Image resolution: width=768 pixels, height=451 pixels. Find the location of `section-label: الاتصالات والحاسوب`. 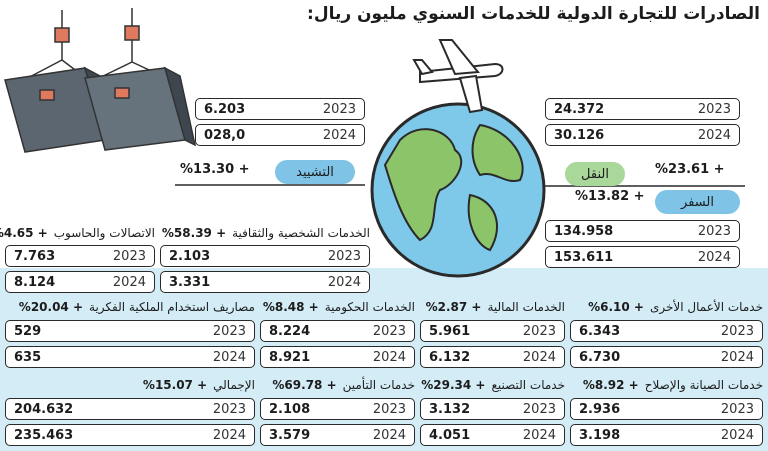

section-label: الاتصالات والحاسوب is located at coordinates (104, 233).